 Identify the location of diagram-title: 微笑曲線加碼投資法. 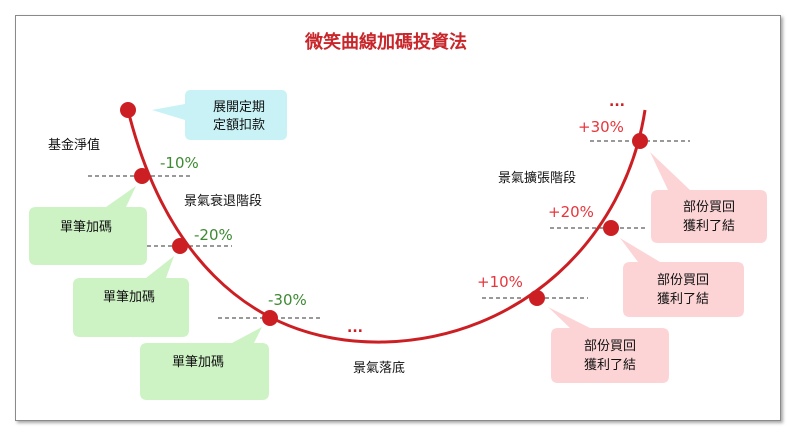
(385, 42).